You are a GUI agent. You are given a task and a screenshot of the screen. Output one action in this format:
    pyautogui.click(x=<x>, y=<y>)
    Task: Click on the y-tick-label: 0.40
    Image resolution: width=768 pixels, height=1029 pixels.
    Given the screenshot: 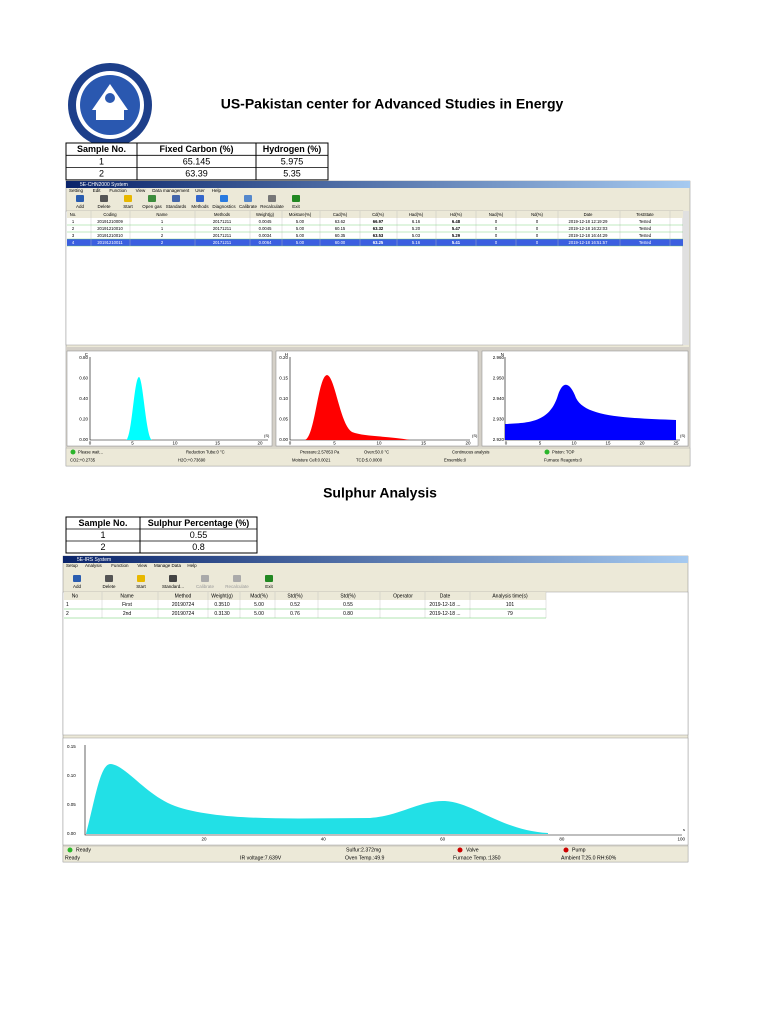 What is the action you would take?
    pyautogui.click(x=83, y=398)
    